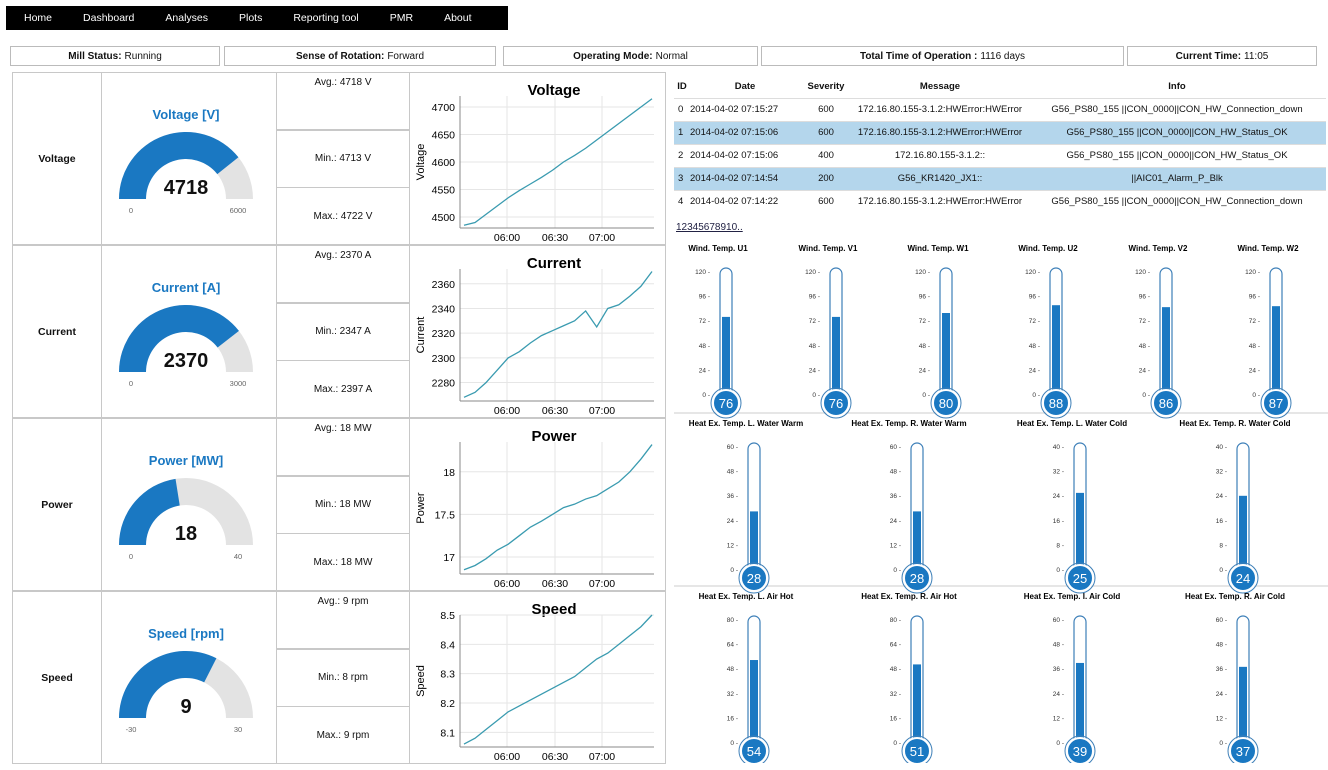 The width and height of the screenshot is (1328, 770). Describe the element at coordinates (940, 155) in the screenshot. I see `table-cell: 172.16.80.155-3.1.2::` at that location.